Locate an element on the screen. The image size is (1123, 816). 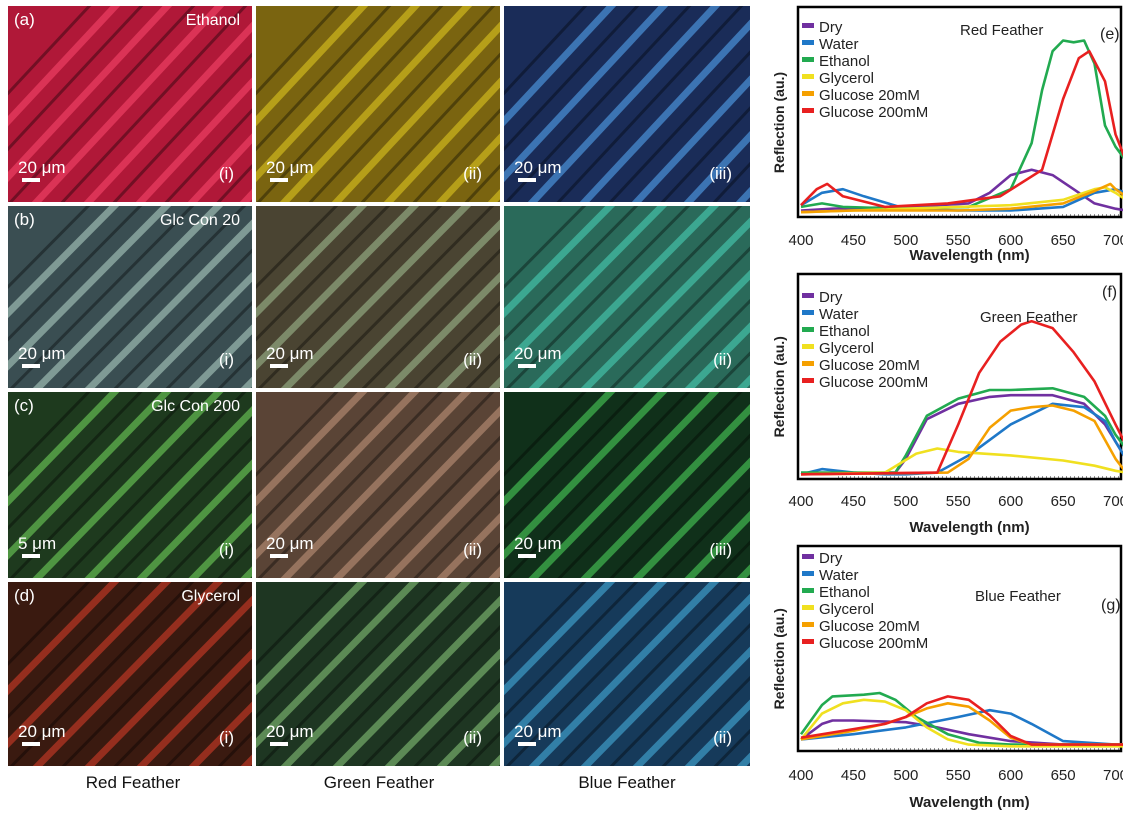
micrograph-green-row-4: 20 μm (ii) is located at coordinates (378, 674).